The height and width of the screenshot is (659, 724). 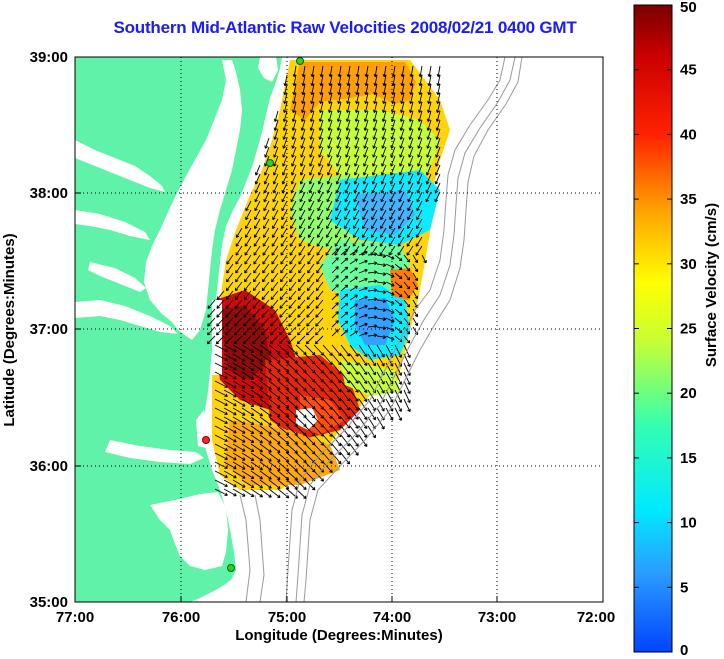 What do you see at coordinates (287, 617) in the screenshot?
I see `x-tick-label: 75:00` at bounding box center [287, 617].